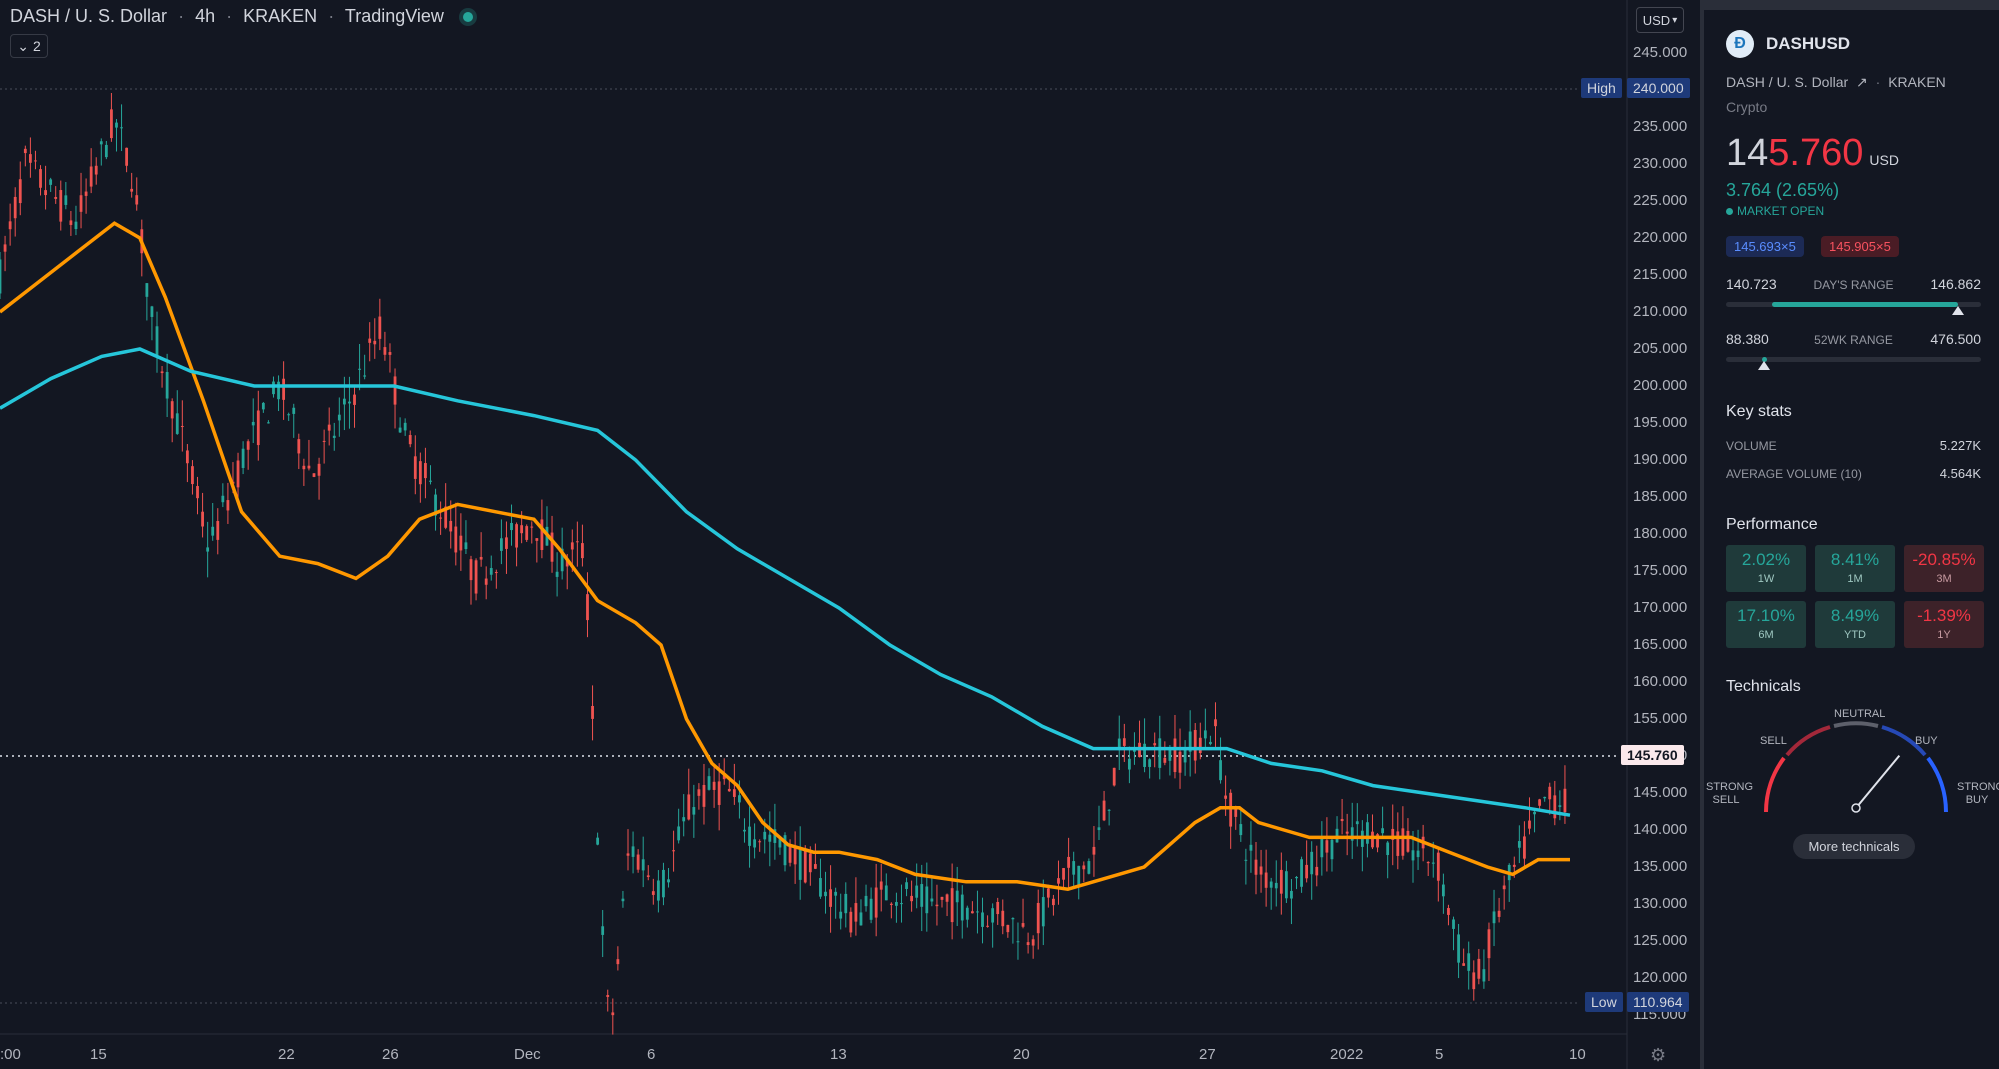 This screenshot has width=1999, height=1069. I want to click on time-axis-label: 20, so click(1021, 1054).